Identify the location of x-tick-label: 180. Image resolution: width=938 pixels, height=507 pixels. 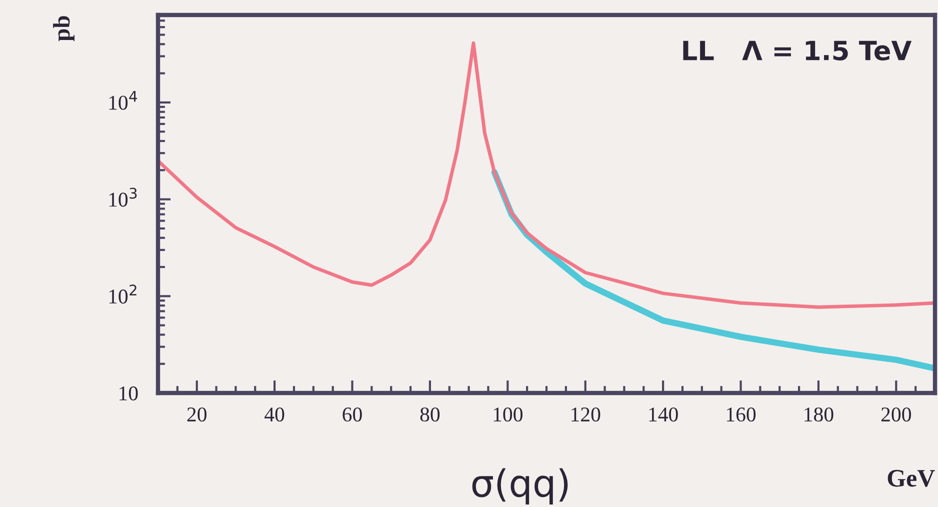
(819, 414).